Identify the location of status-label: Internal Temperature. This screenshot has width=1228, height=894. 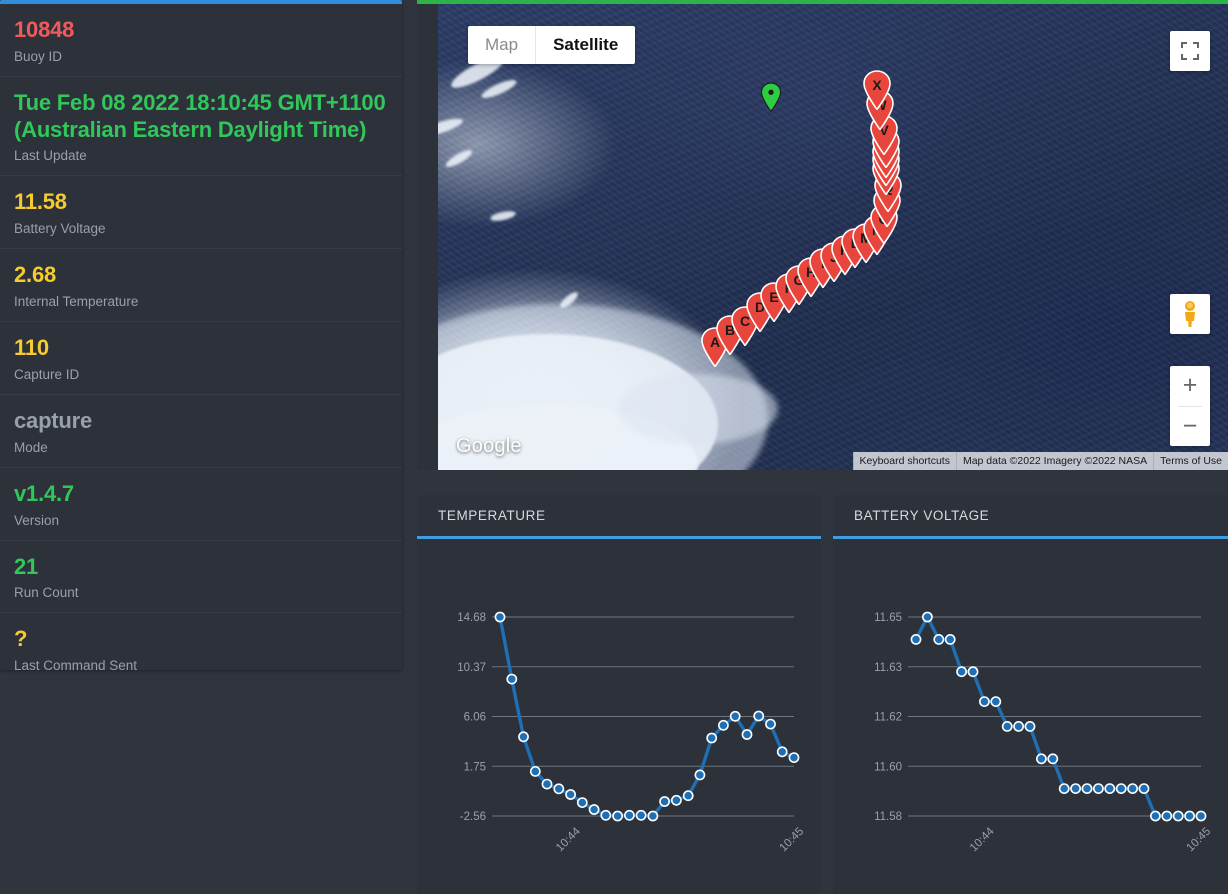
(76, 302).